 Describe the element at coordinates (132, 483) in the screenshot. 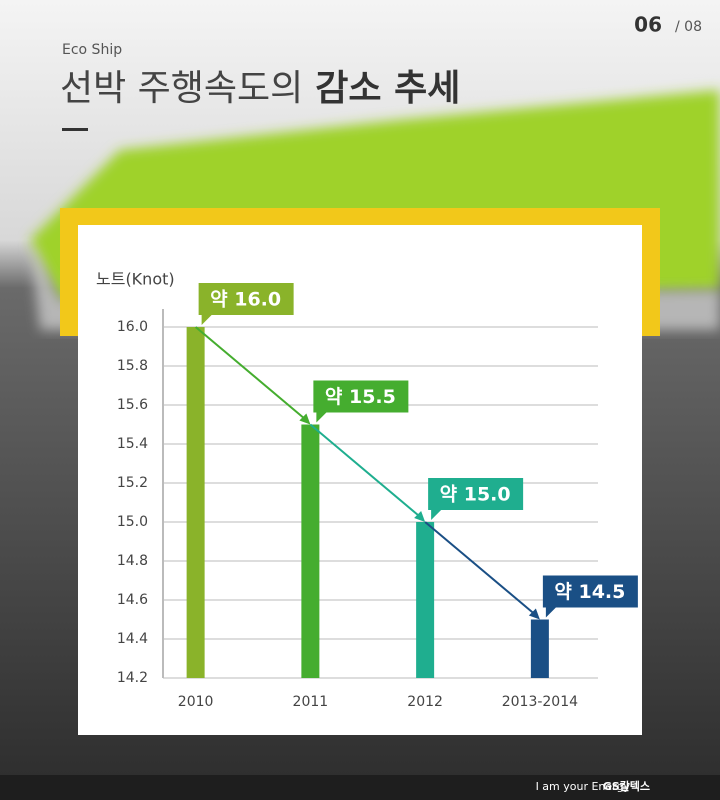

I see `y-tick-label: 15.2` at that location.